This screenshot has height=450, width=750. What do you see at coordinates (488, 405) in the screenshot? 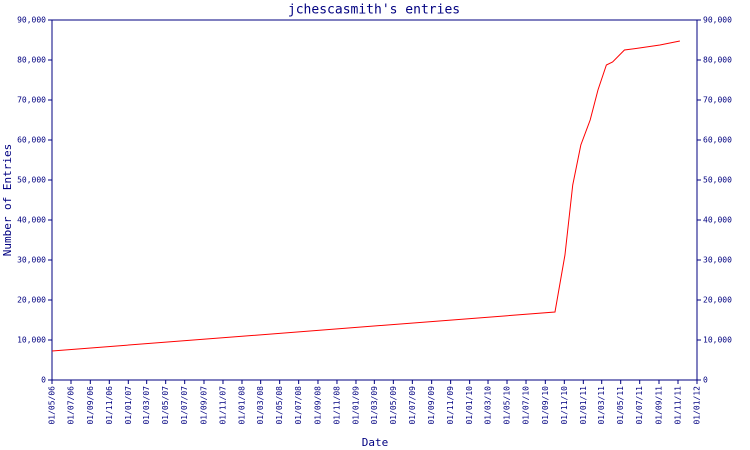
I see `x-tick-label: 01/03/10` at bounding box center [488, 405].